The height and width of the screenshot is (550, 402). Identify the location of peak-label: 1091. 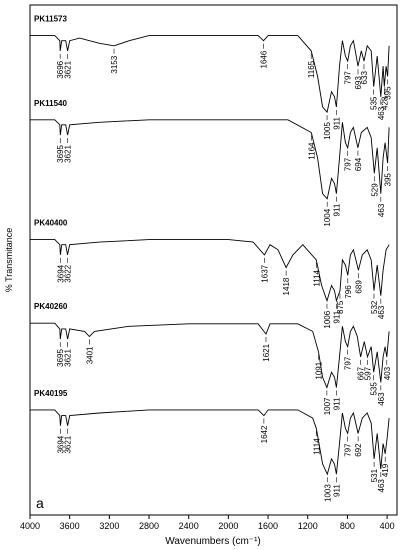
(319, 370).